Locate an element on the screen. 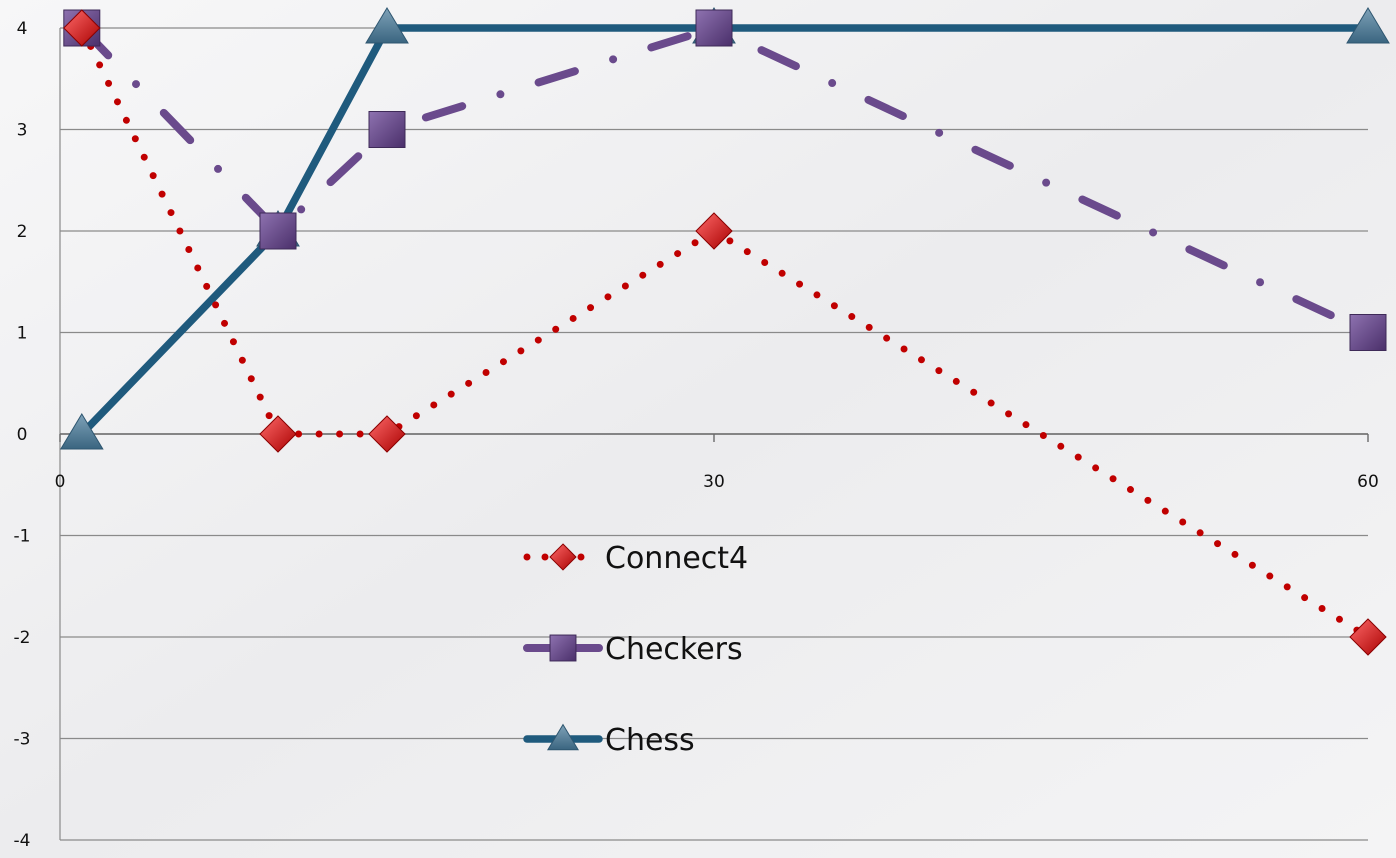  x-tick-label: 60 is located at coordinates (1368, 482).